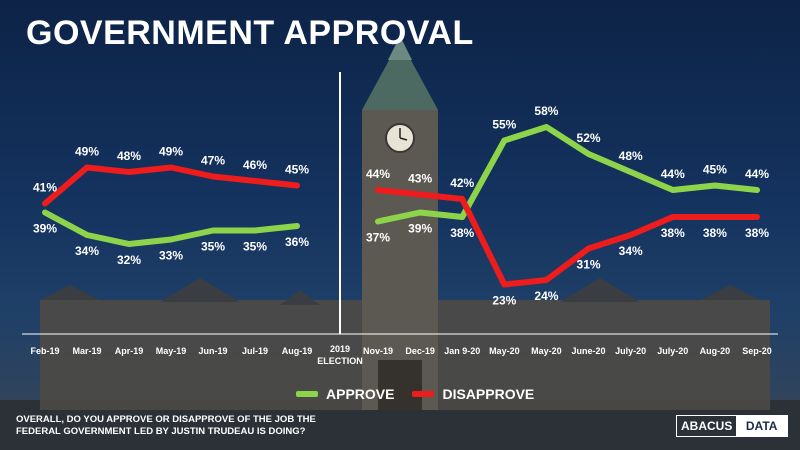 This screenshot has height=450, width=800. Describe the element at coordinates (631, 156) in the screenshot. I see `approve-data-label: 48%` at that location.